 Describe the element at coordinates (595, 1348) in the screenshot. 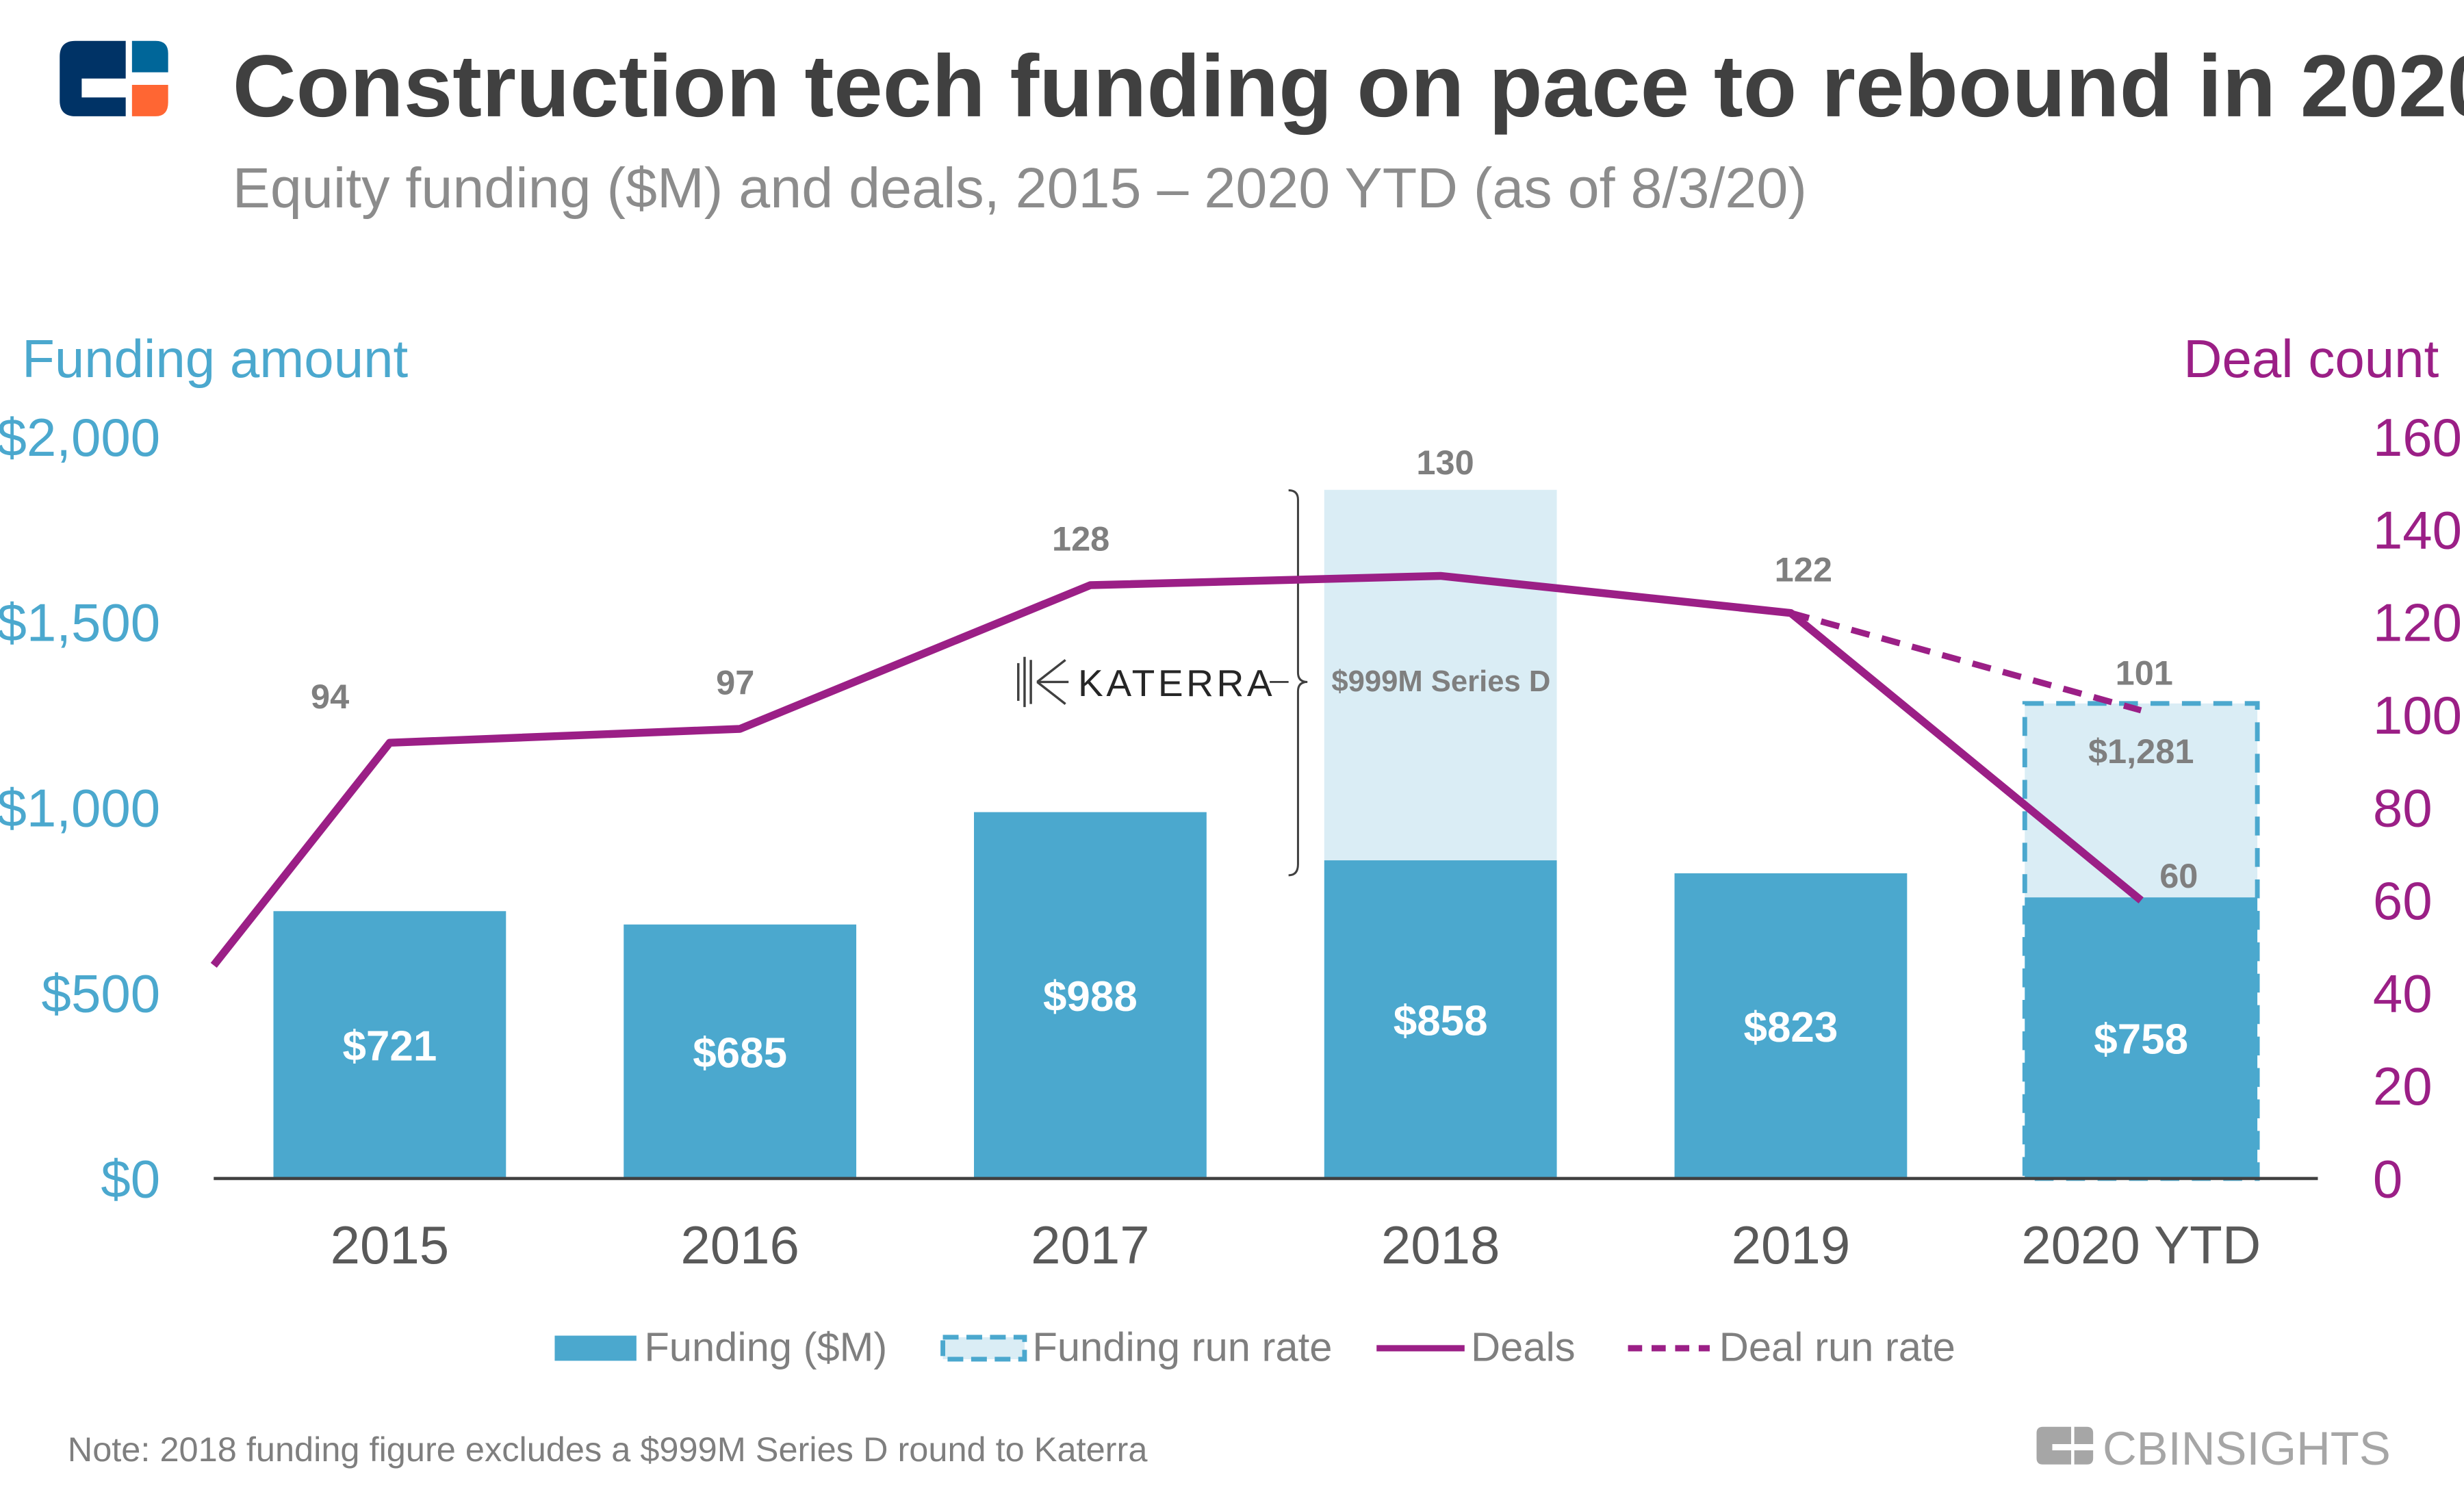

I see `legend-swatch-funding` at that location.